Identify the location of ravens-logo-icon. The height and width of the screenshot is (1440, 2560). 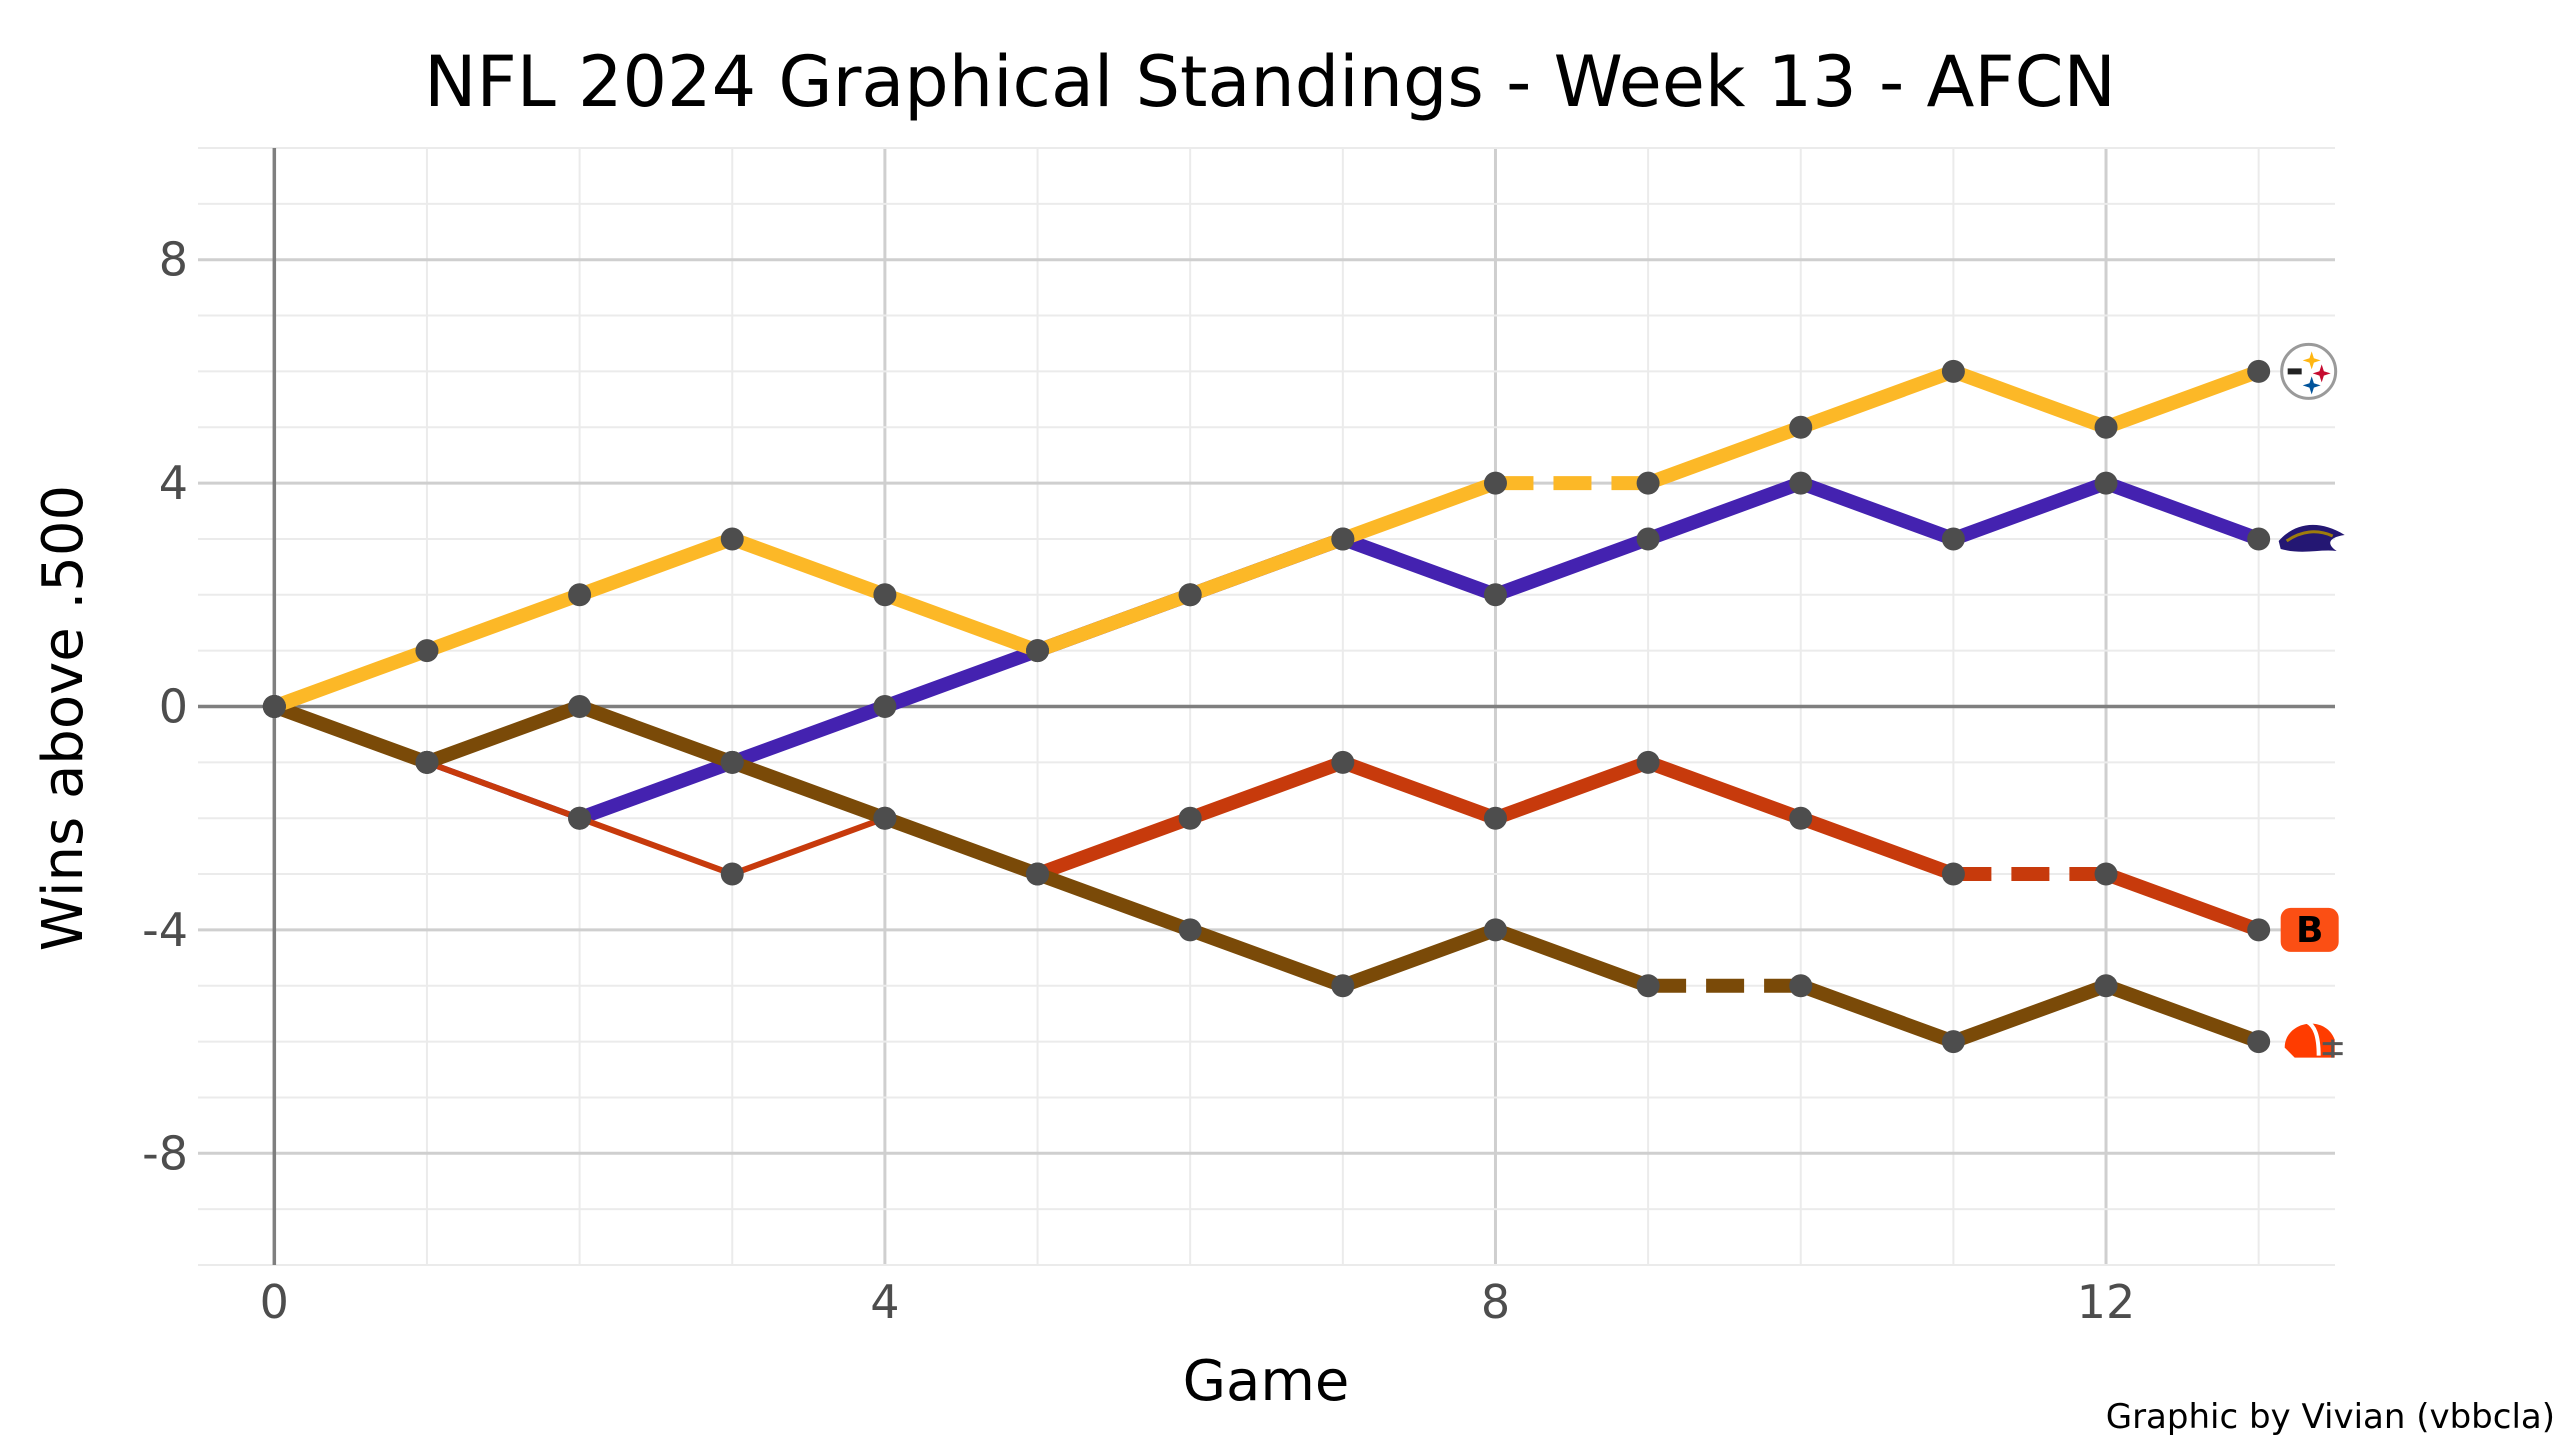
(2311, 538).